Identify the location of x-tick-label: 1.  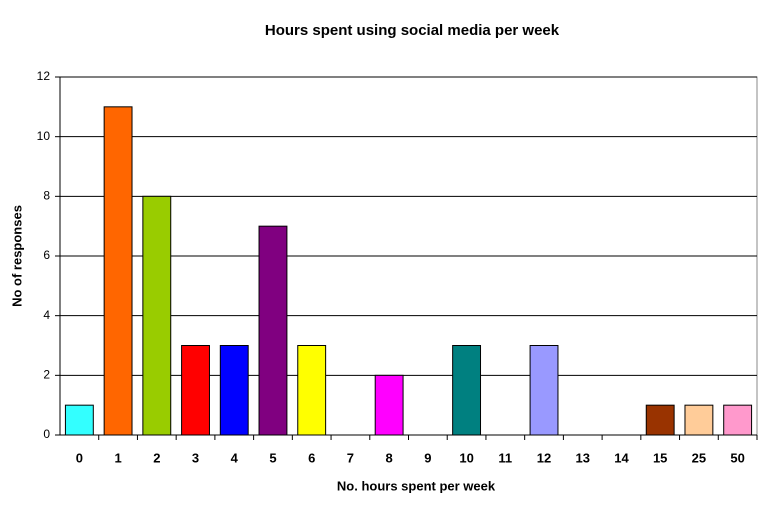
(117, 457).